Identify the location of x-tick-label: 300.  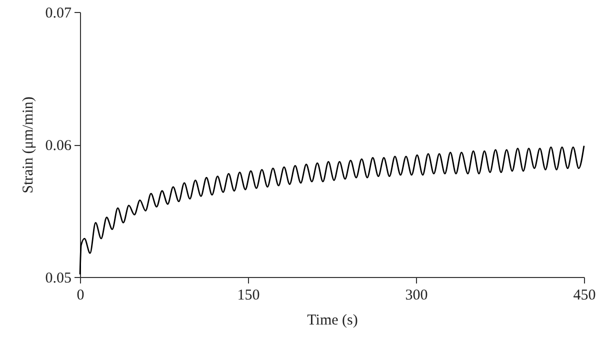
(416, 296).